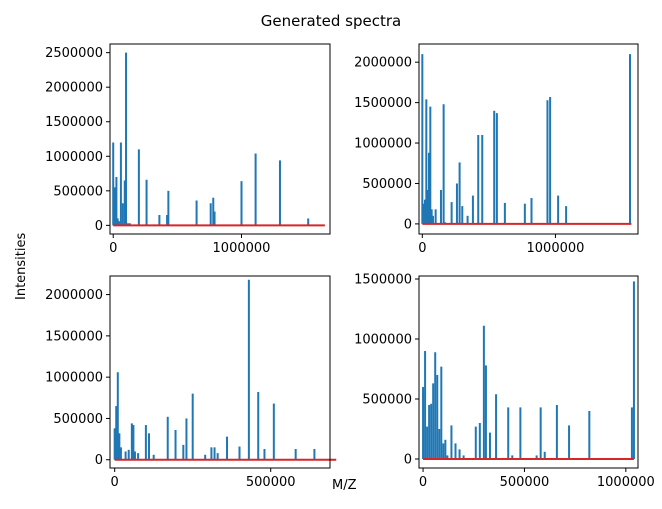  Describe the element at coordinates (331, 21) in the screenshot. I see `figure-title: Generated spectra` at that location.